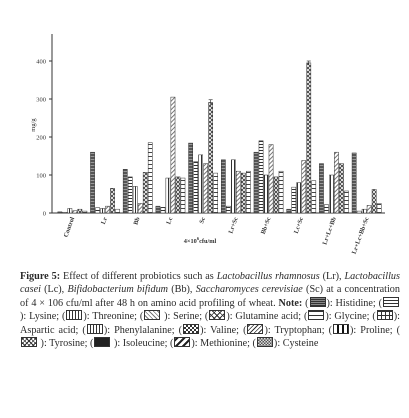 The image size is (409, 418). What do you see at coordinates (40, 276) in the screenshot?
I see `figure-label: Figure 5:` at bounding box center [40, 276].